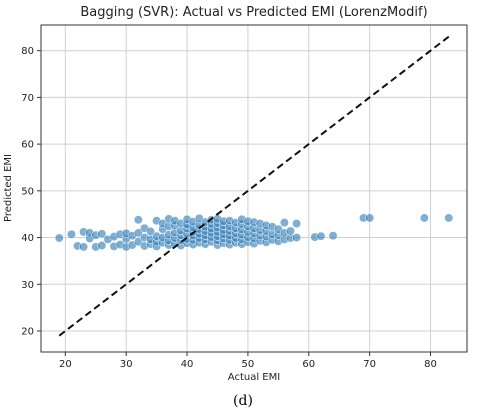 This screenshot has width=480, height=415. I want to click on y-tick-label: 60, so click(27, 145).